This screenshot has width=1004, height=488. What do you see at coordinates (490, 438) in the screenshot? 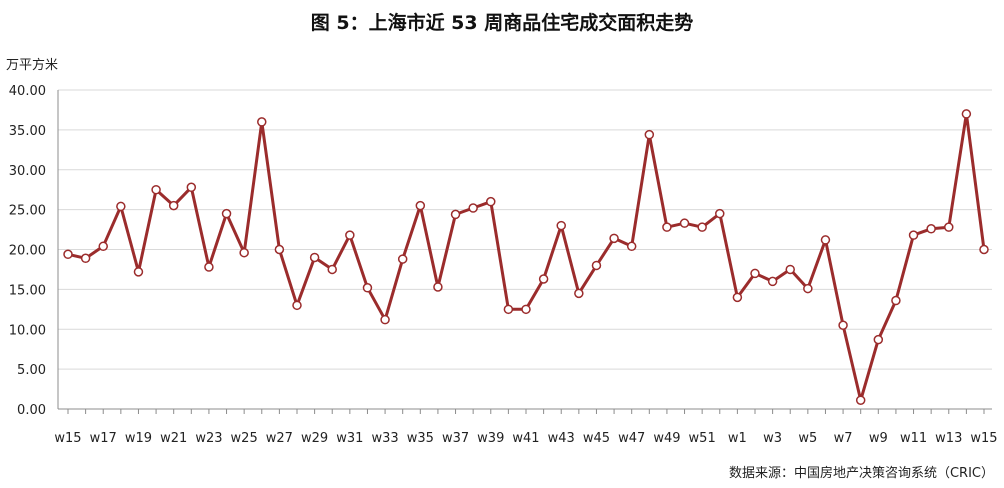
I see `x-tick-label: w39` at bounding box center [490, 438].